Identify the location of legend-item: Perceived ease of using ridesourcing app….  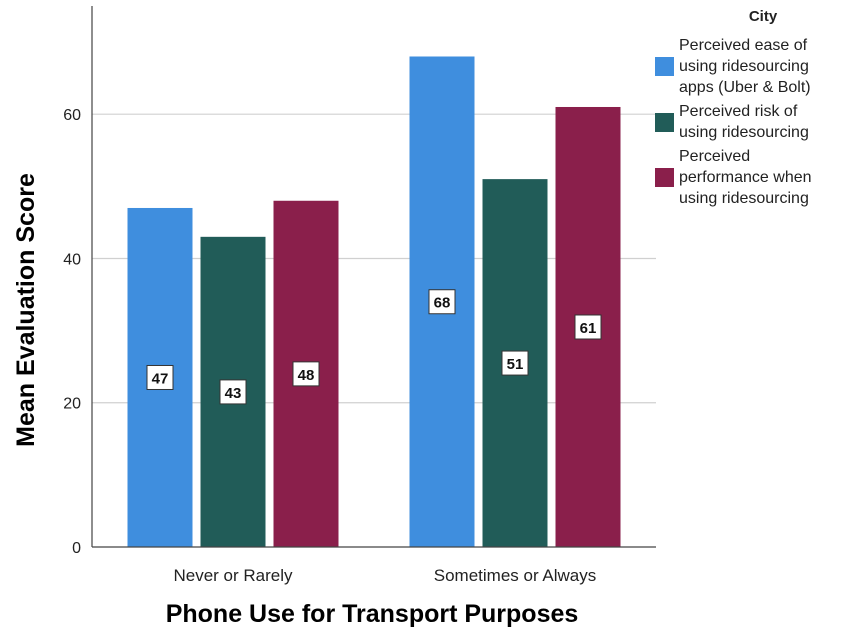
(749, 66).